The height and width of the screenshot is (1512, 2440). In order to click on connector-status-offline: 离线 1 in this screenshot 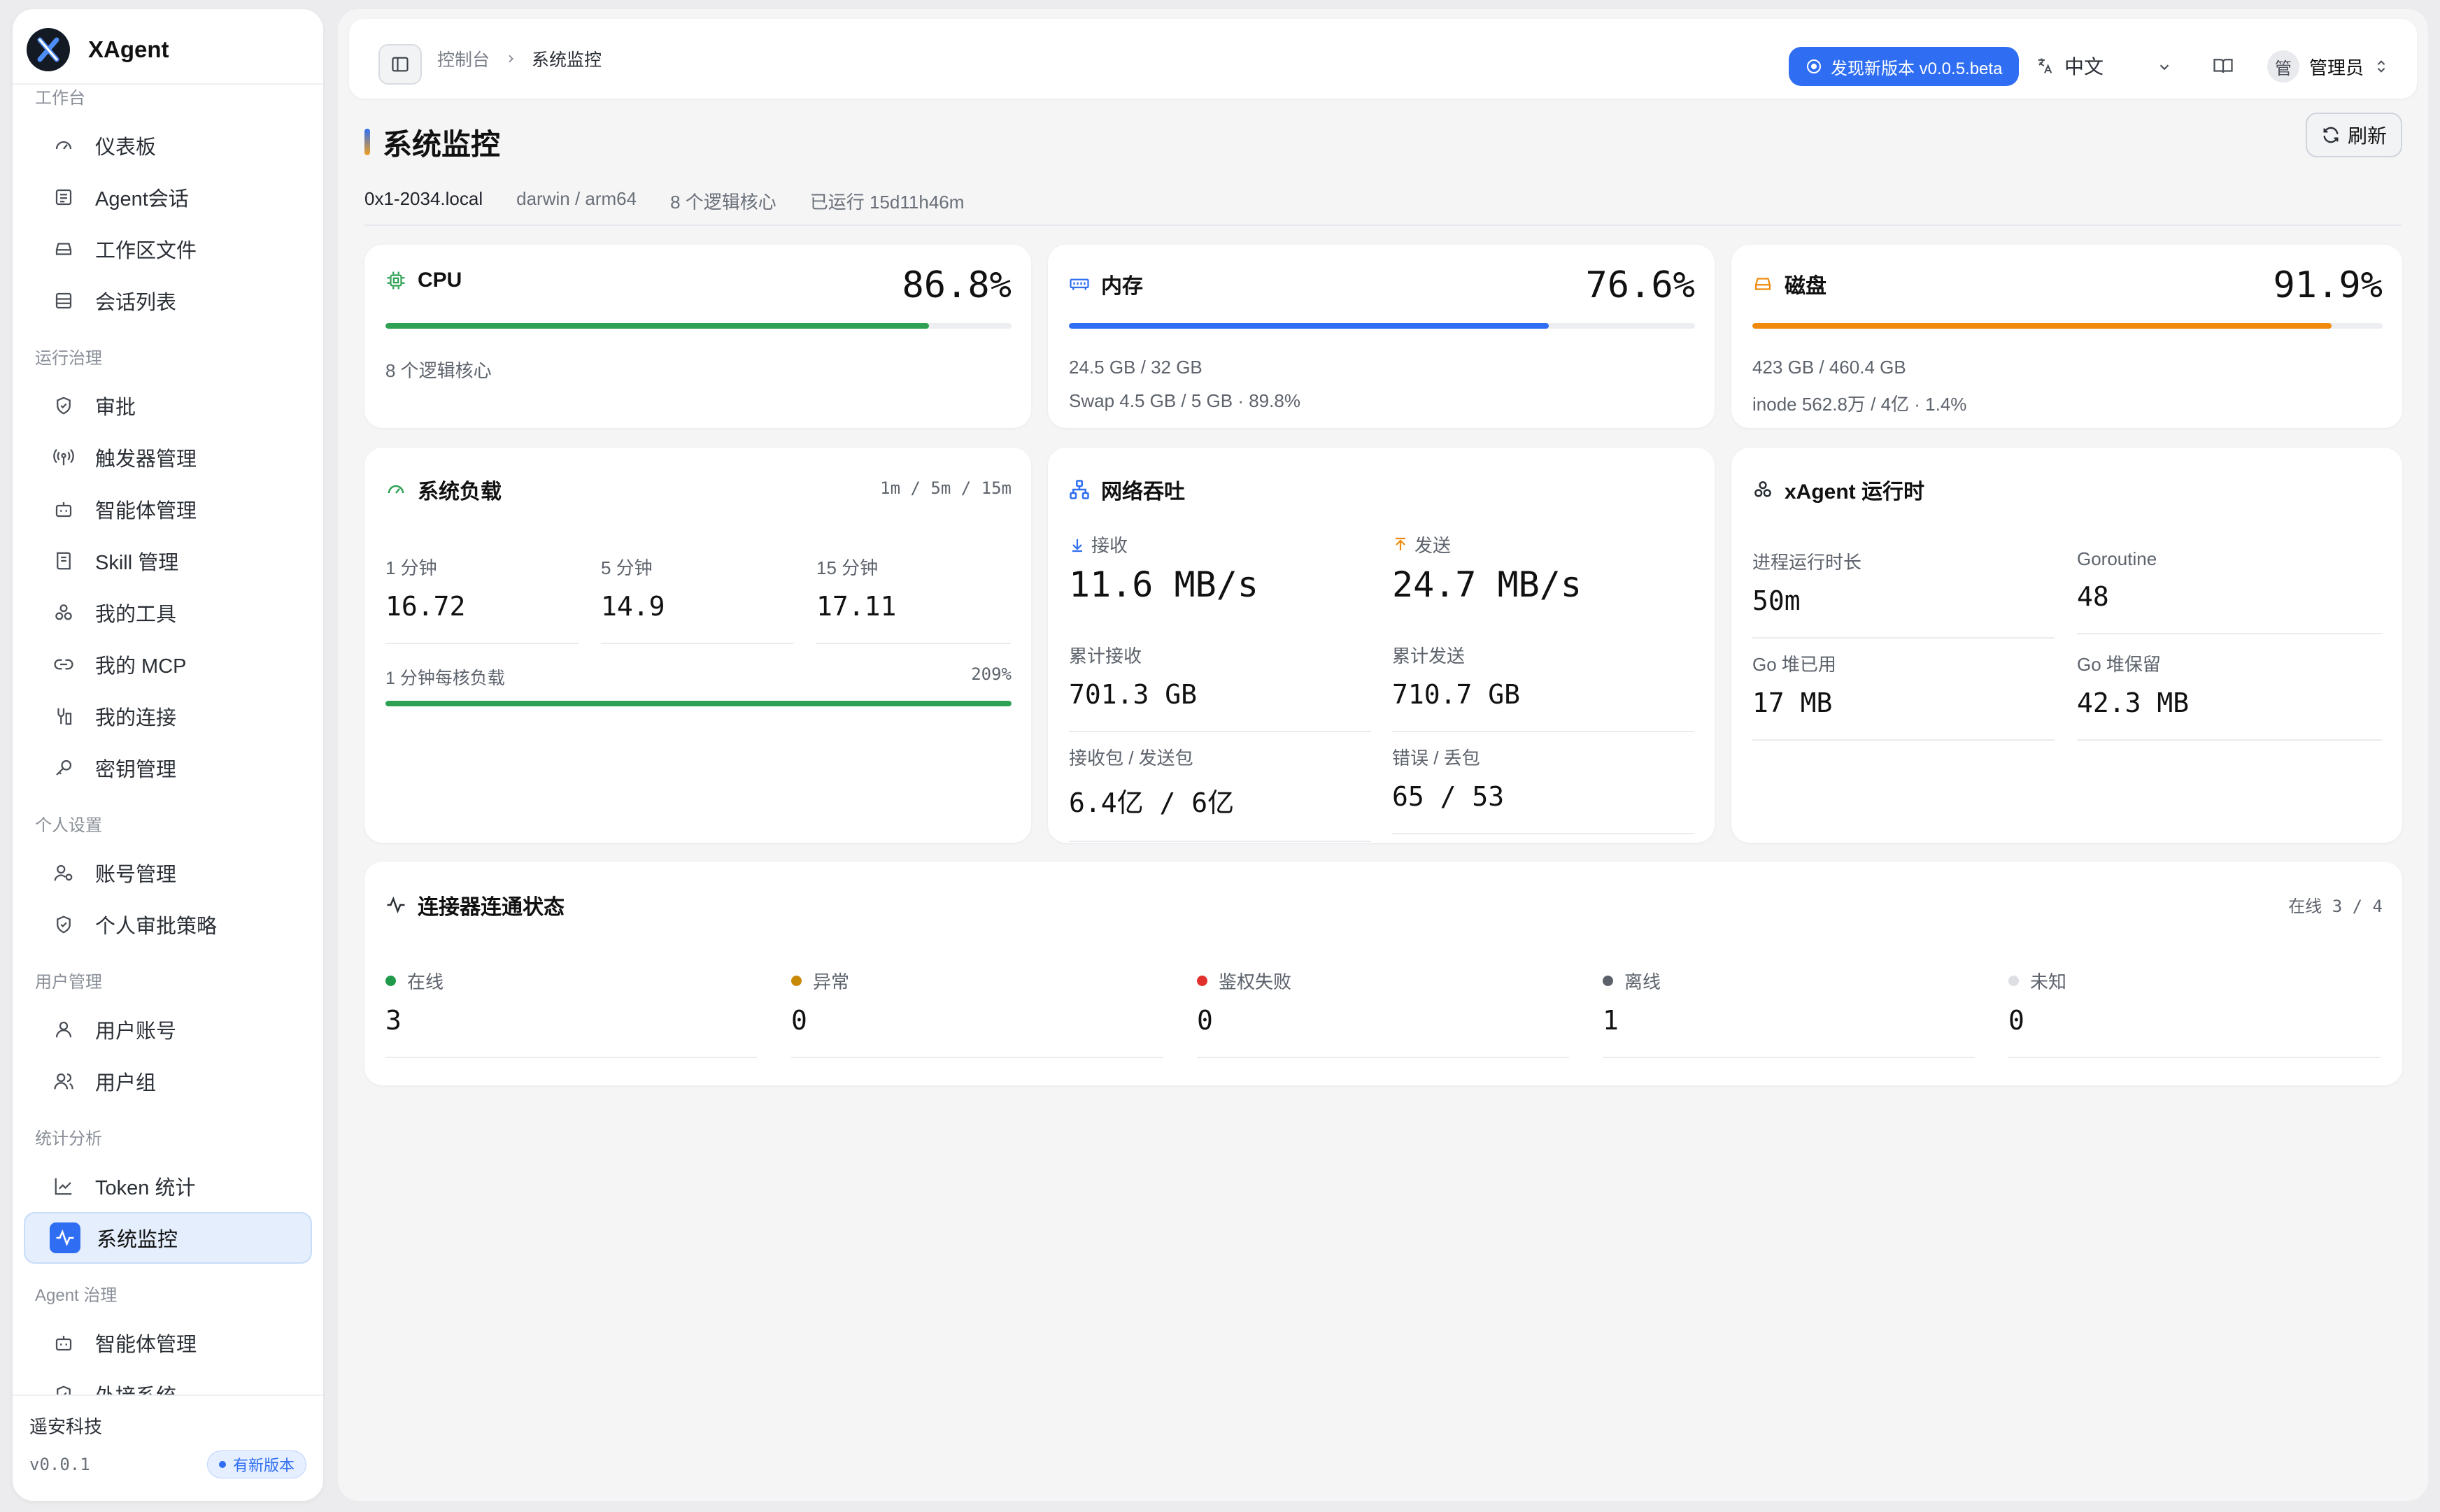, I will do `click(1789, 1013)`.